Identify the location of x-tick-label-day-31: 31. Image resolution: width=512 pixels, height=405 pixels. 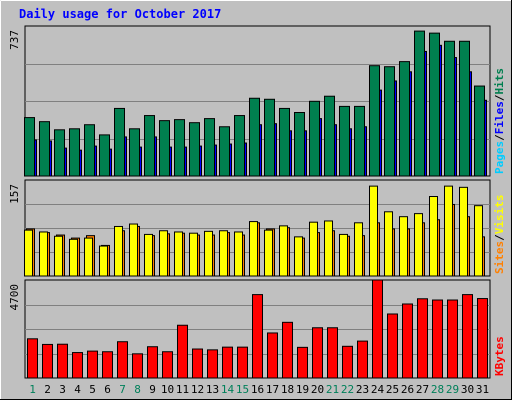
(482, 389).